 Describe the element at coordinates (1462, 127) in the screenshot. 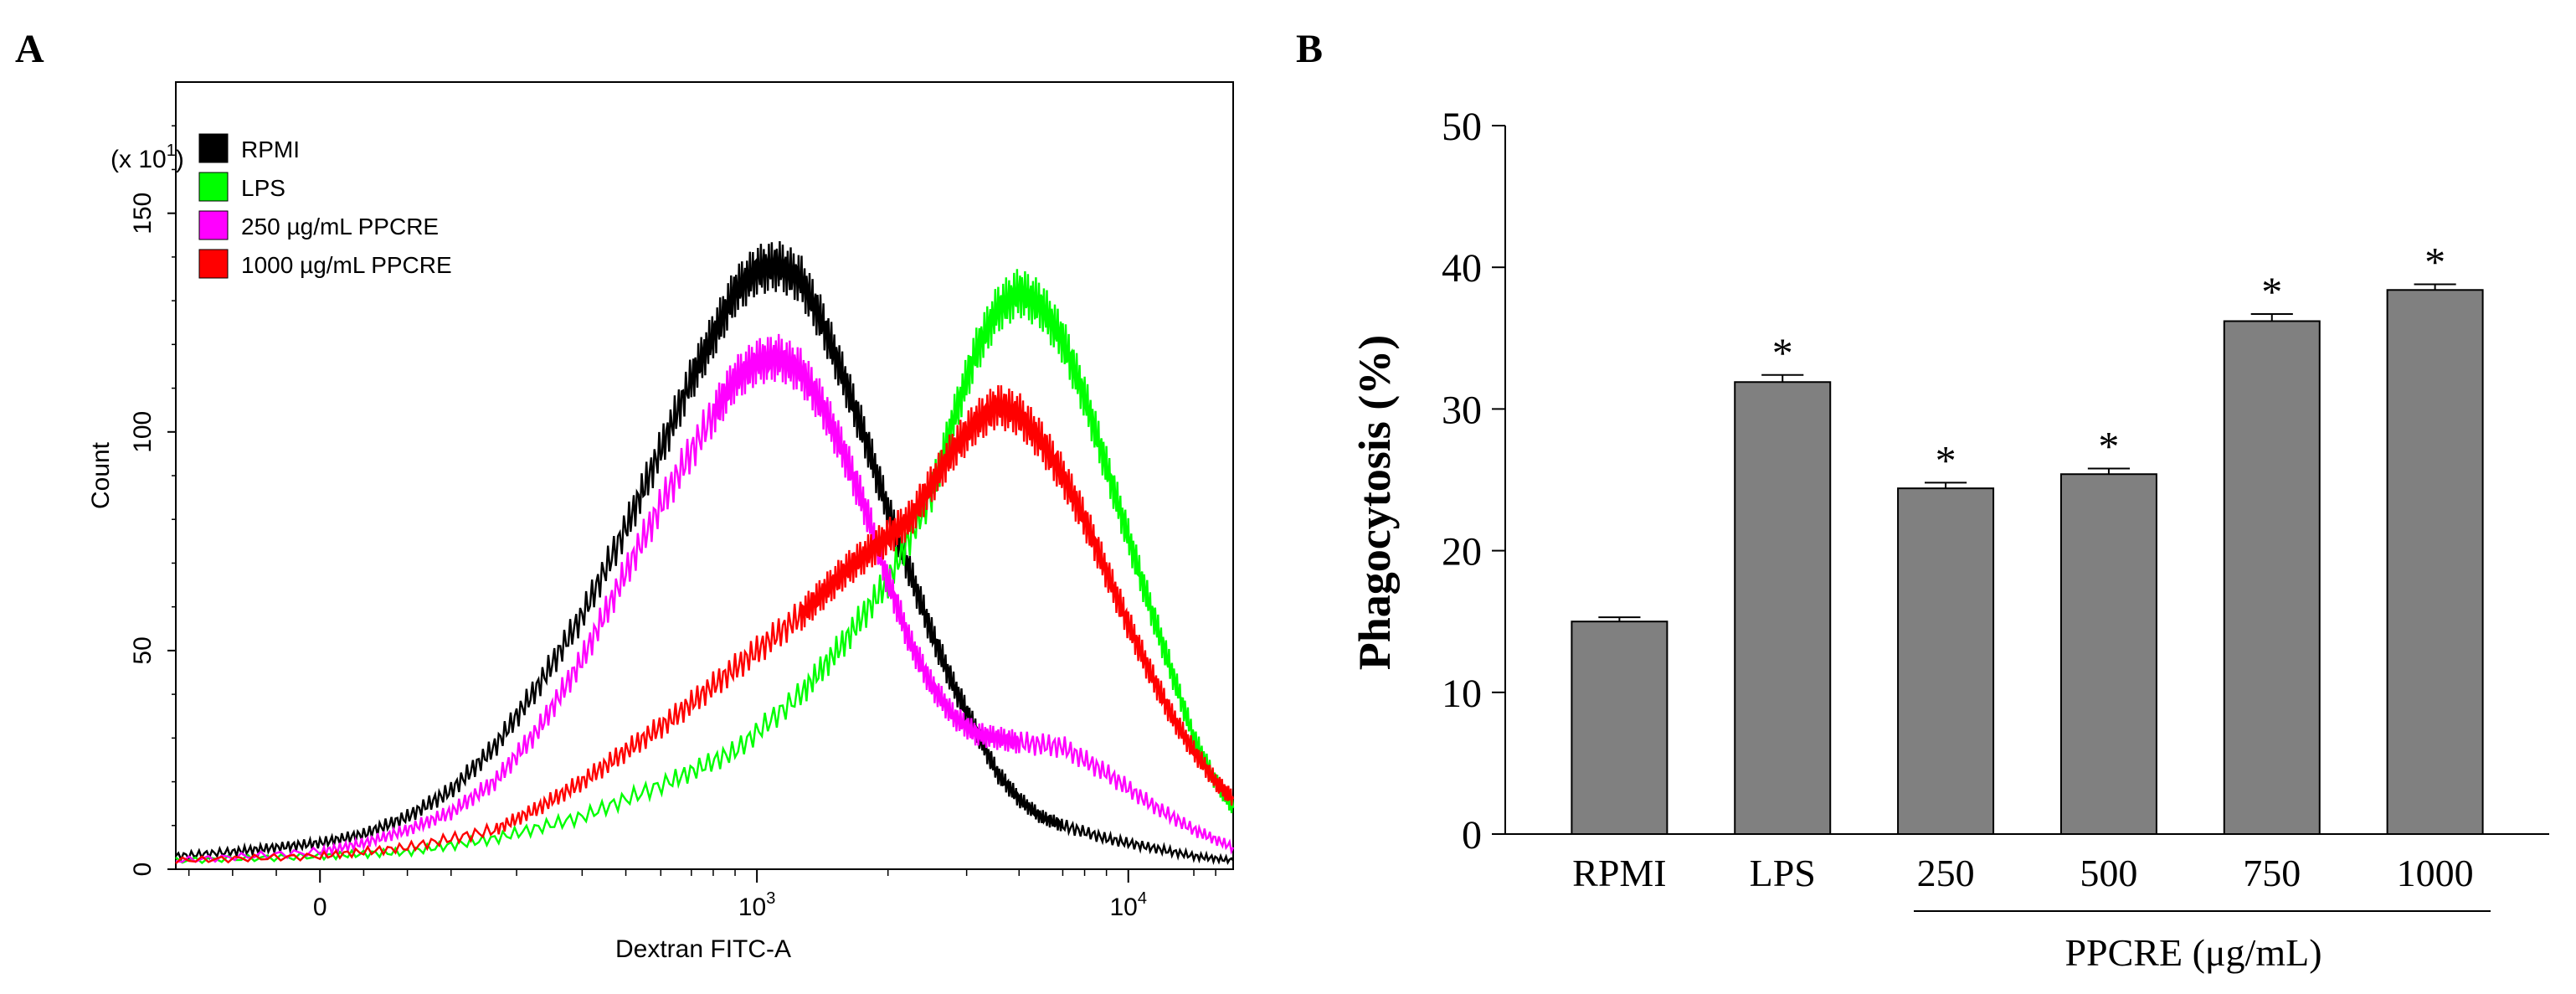

I see `bar-y-tick-label: 50` at that location.